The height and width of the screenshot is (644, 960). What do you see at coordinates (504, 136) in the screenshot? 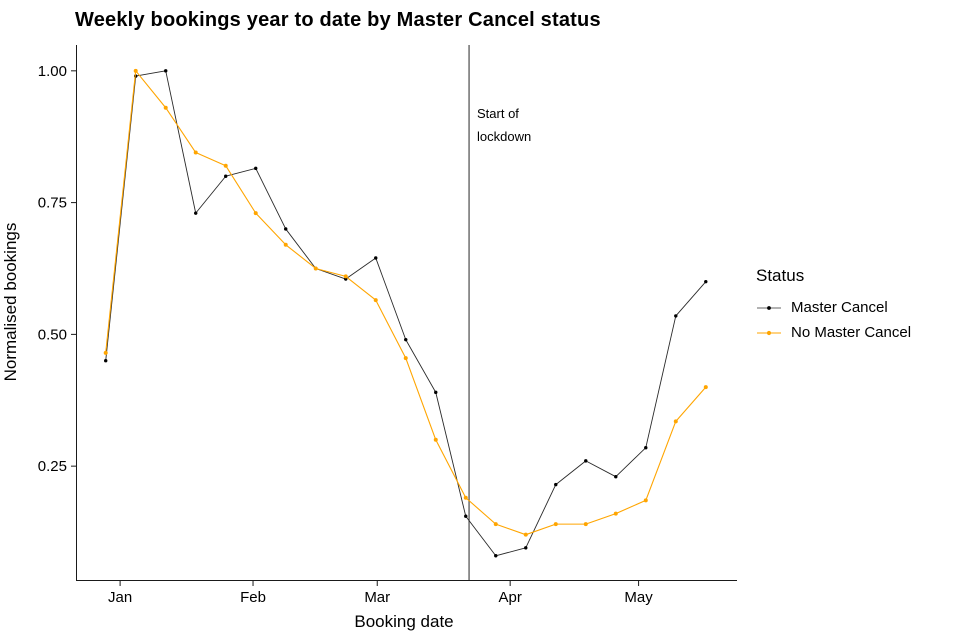
I see `lockdown-annotation-line2: lockdown` at bounding box center [504, 136].